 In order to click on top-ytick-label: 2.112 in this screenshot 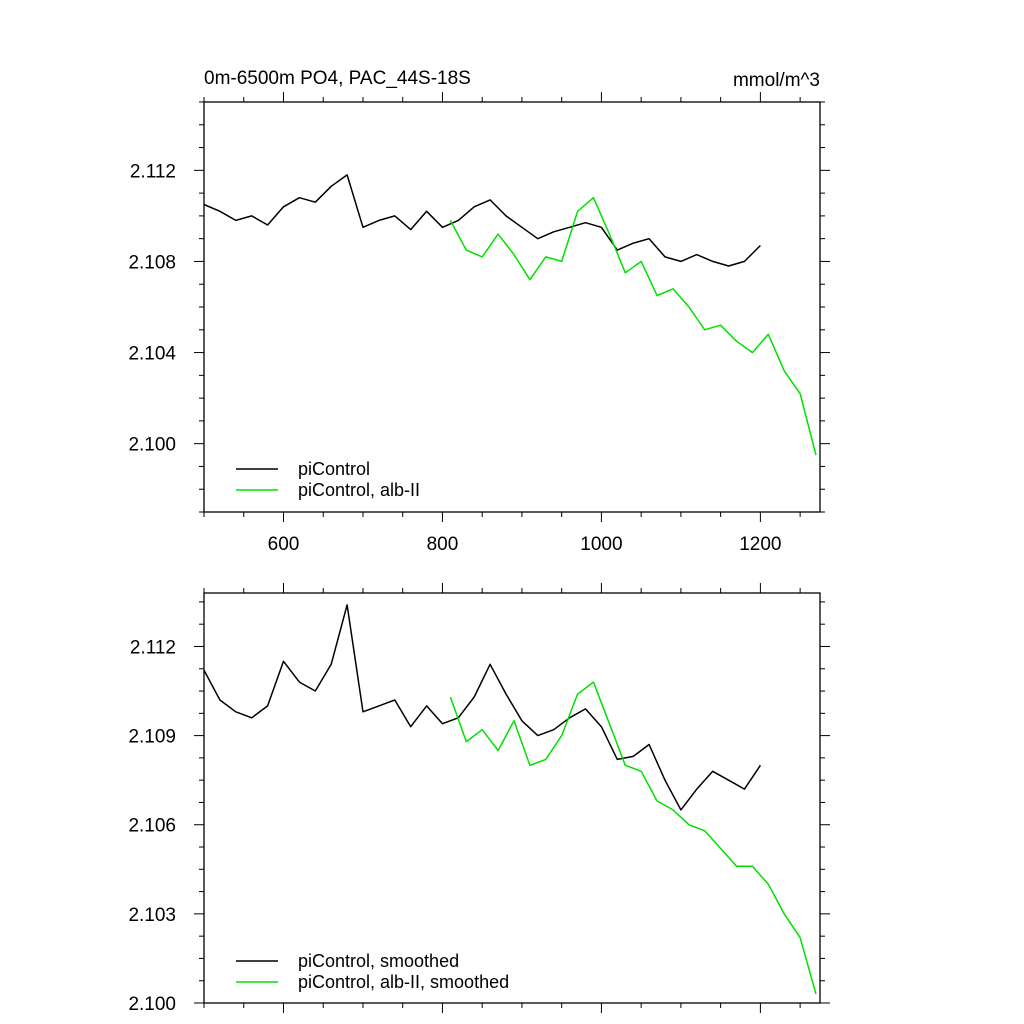, I will do `click(153, 171)`.